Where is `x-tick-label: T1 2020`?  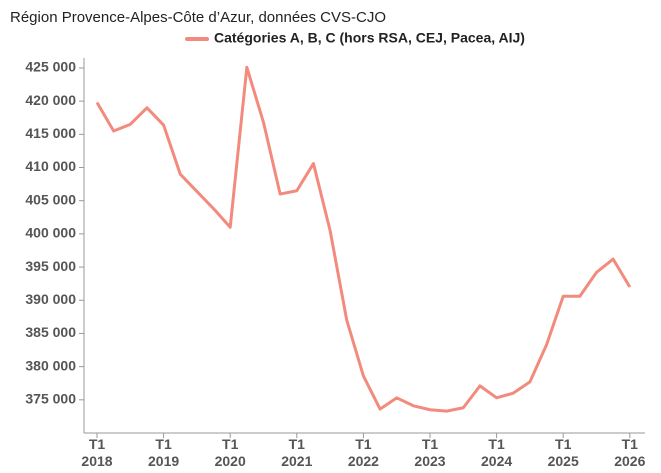
x-tick-label: T1 2020 is located at coordinates (230, 452).